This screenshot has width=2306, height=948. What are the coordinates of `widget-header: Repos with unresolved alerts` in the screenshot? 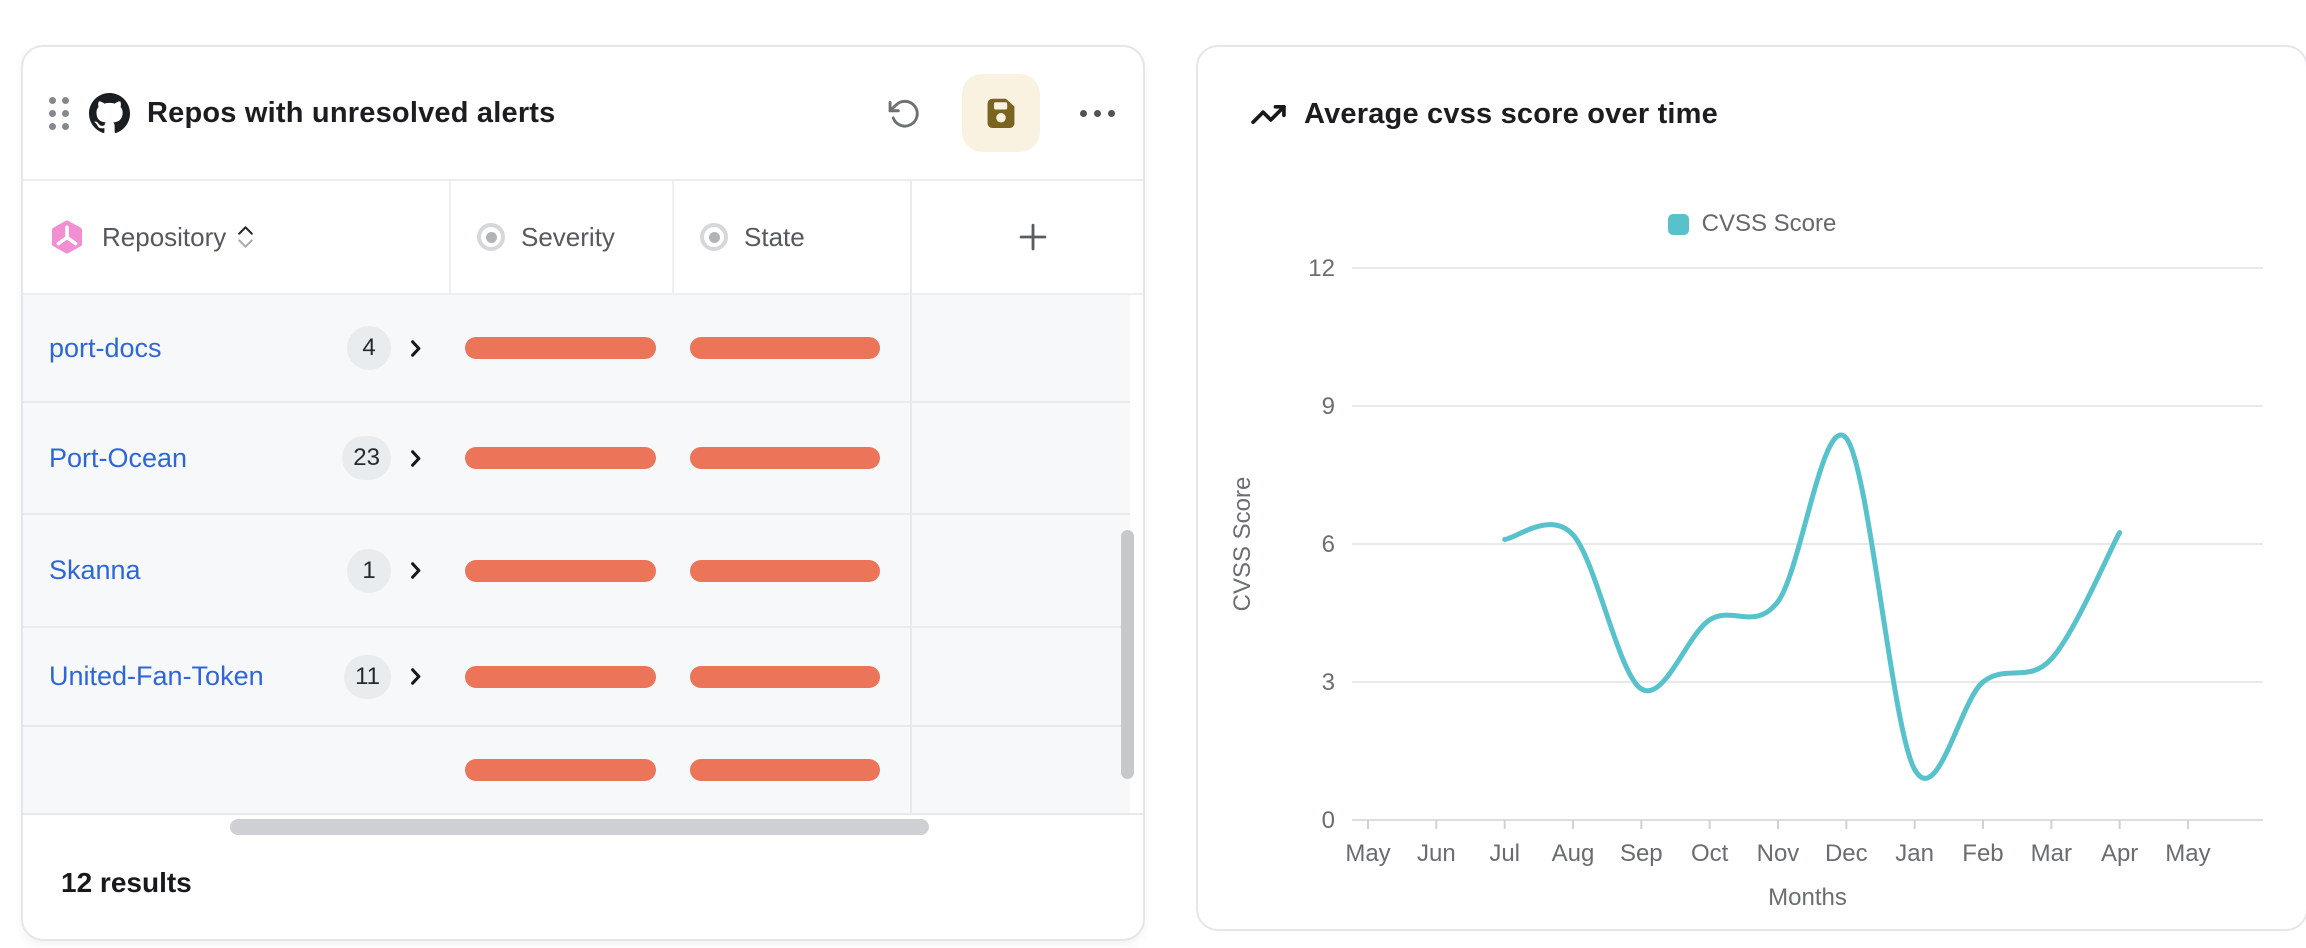 It's located at (583, 114).